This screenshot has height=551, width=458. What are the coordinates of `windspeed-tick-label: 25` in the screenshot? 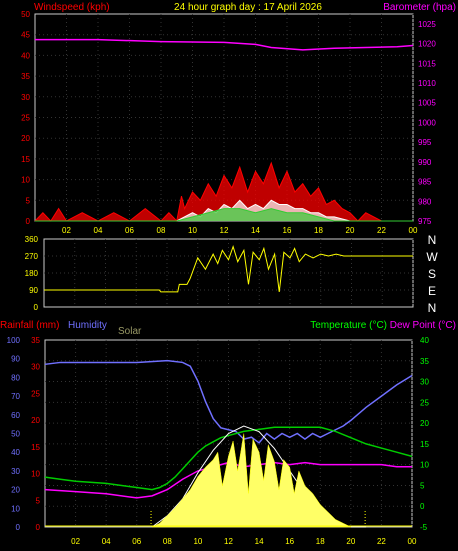 It's located at (25, 118).